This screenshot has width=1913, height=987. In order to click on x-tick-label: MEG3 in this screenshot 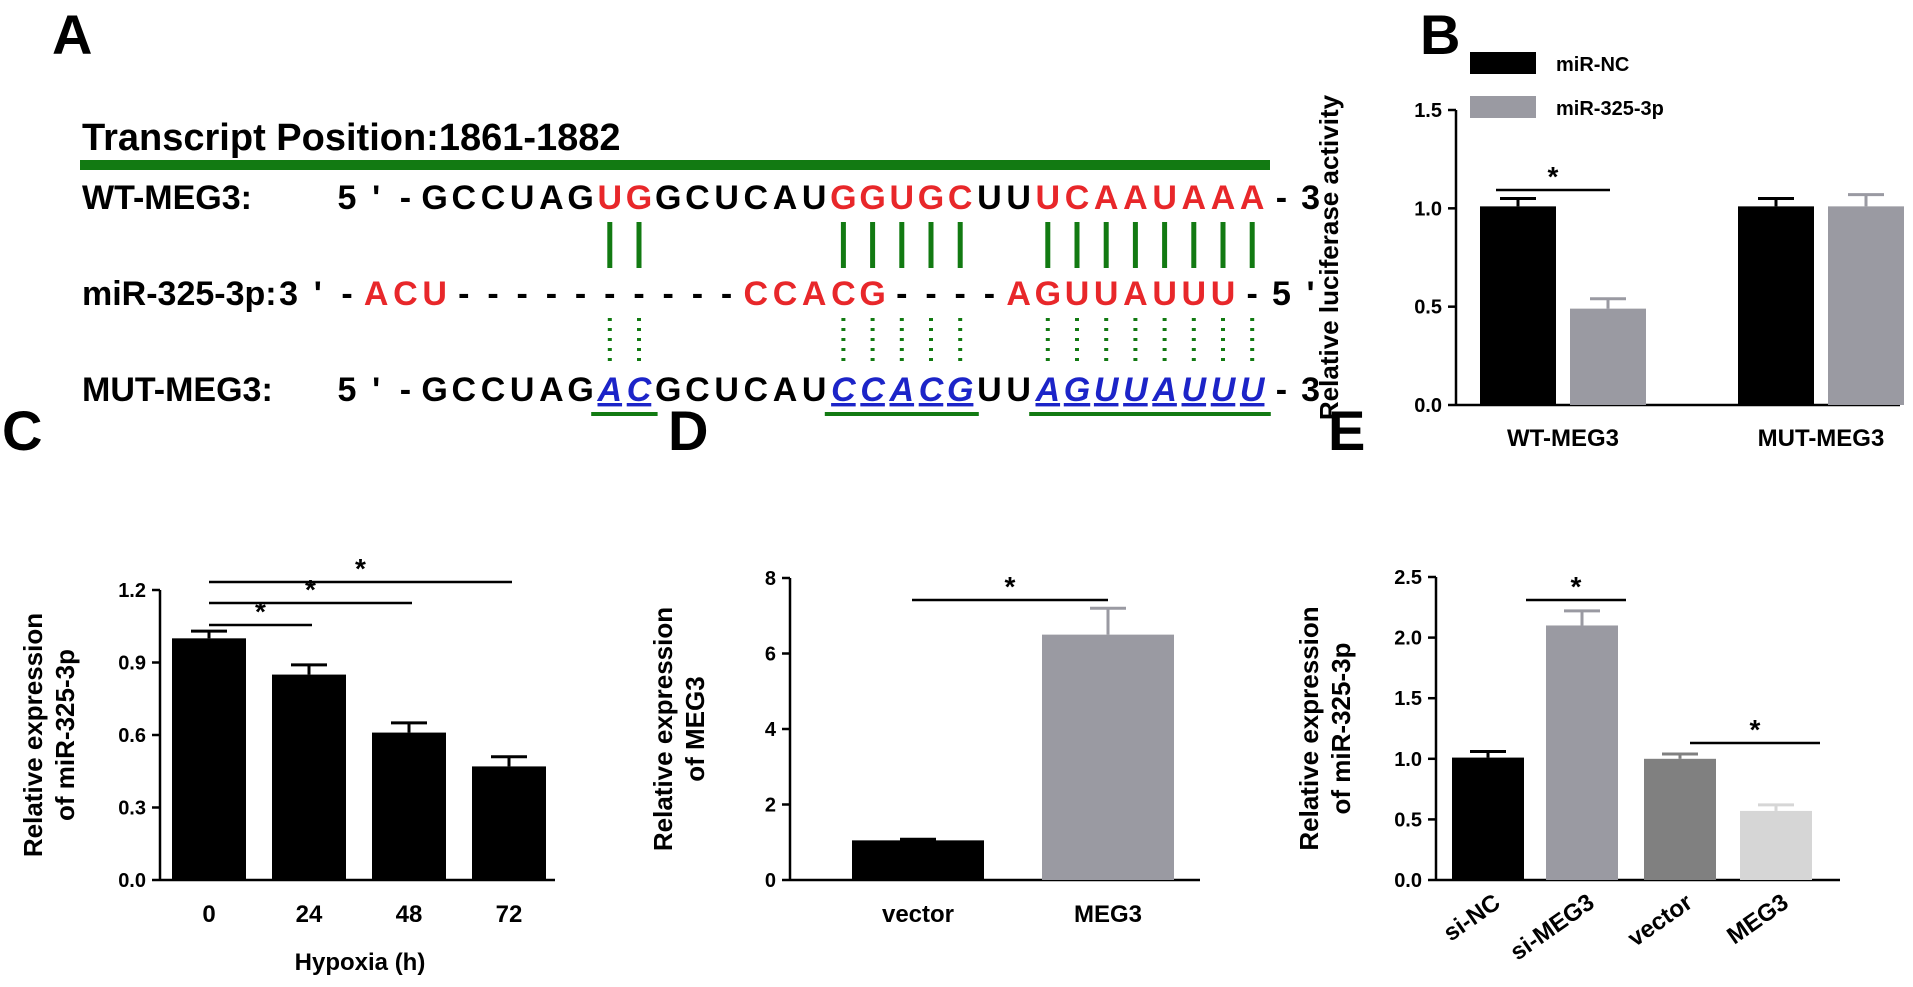, I will do `click(1757, 919)`.